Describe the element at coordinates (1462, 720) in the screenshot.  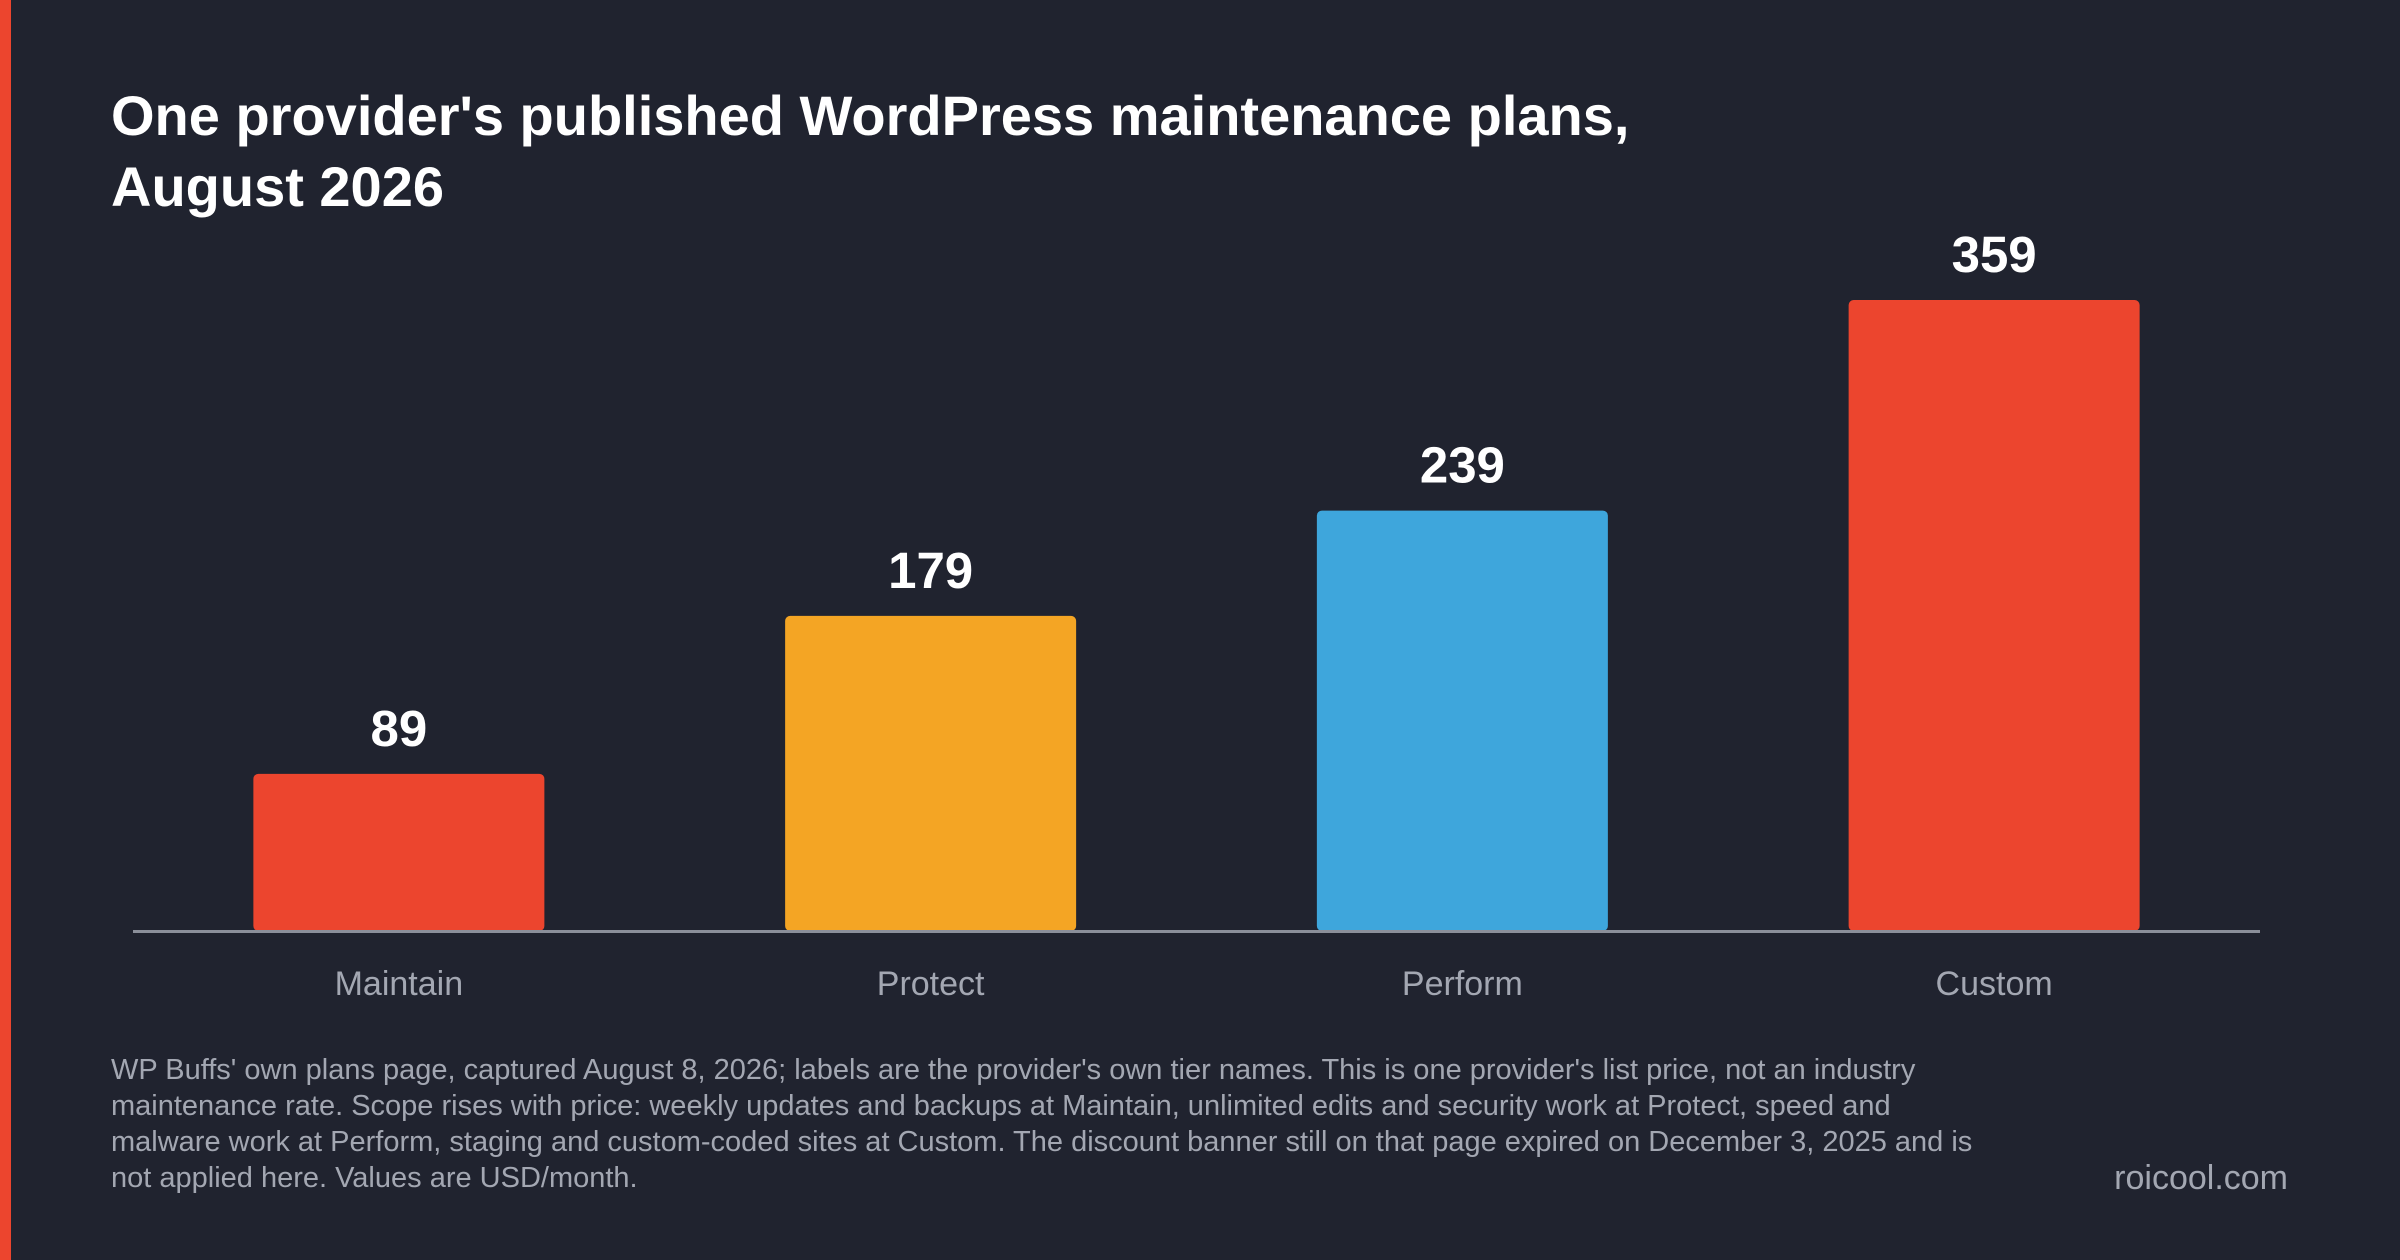
I see `bar-perform` at that location.